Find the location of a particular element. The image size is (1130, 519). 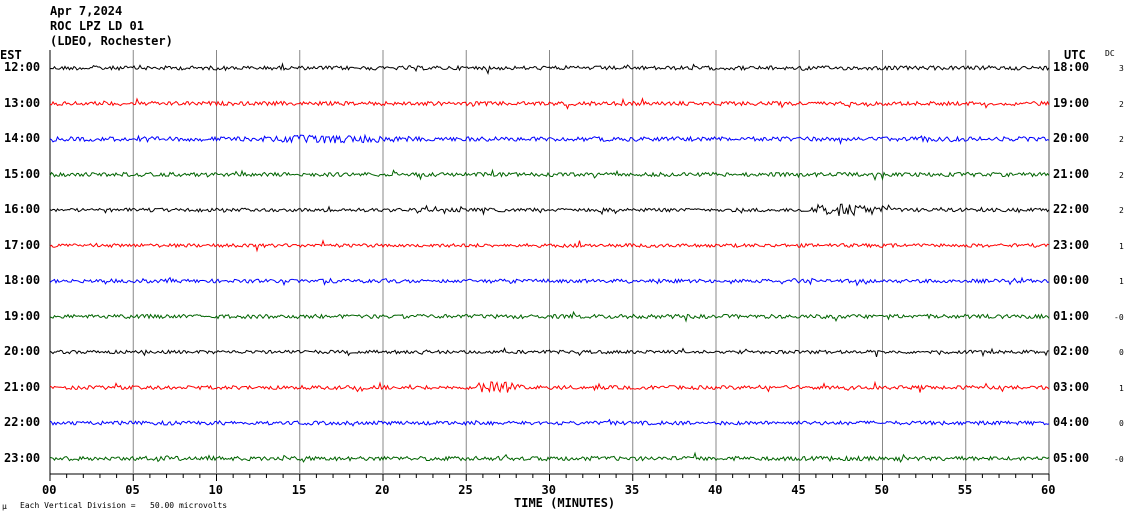

x-tick-label: 60 is located at coordinates (1048, 490).